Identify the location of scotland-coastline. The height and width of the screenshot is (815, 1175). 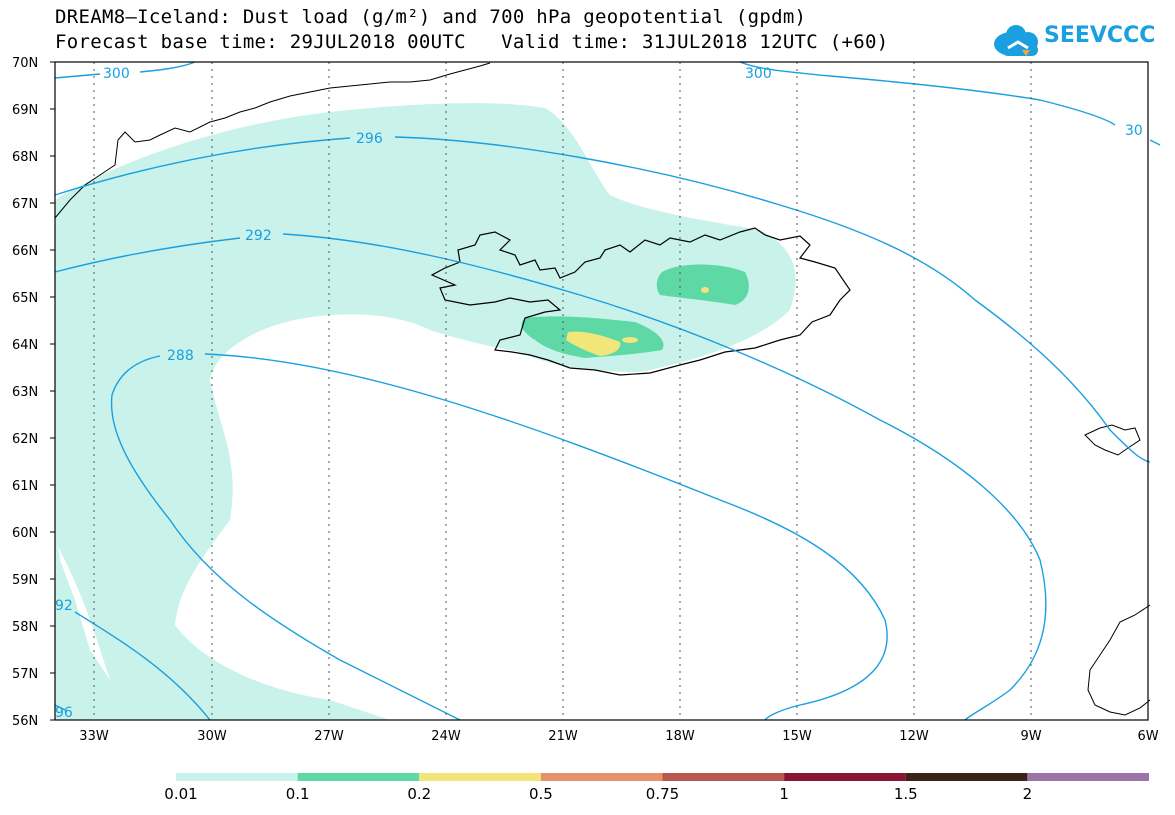
(1119, 660).